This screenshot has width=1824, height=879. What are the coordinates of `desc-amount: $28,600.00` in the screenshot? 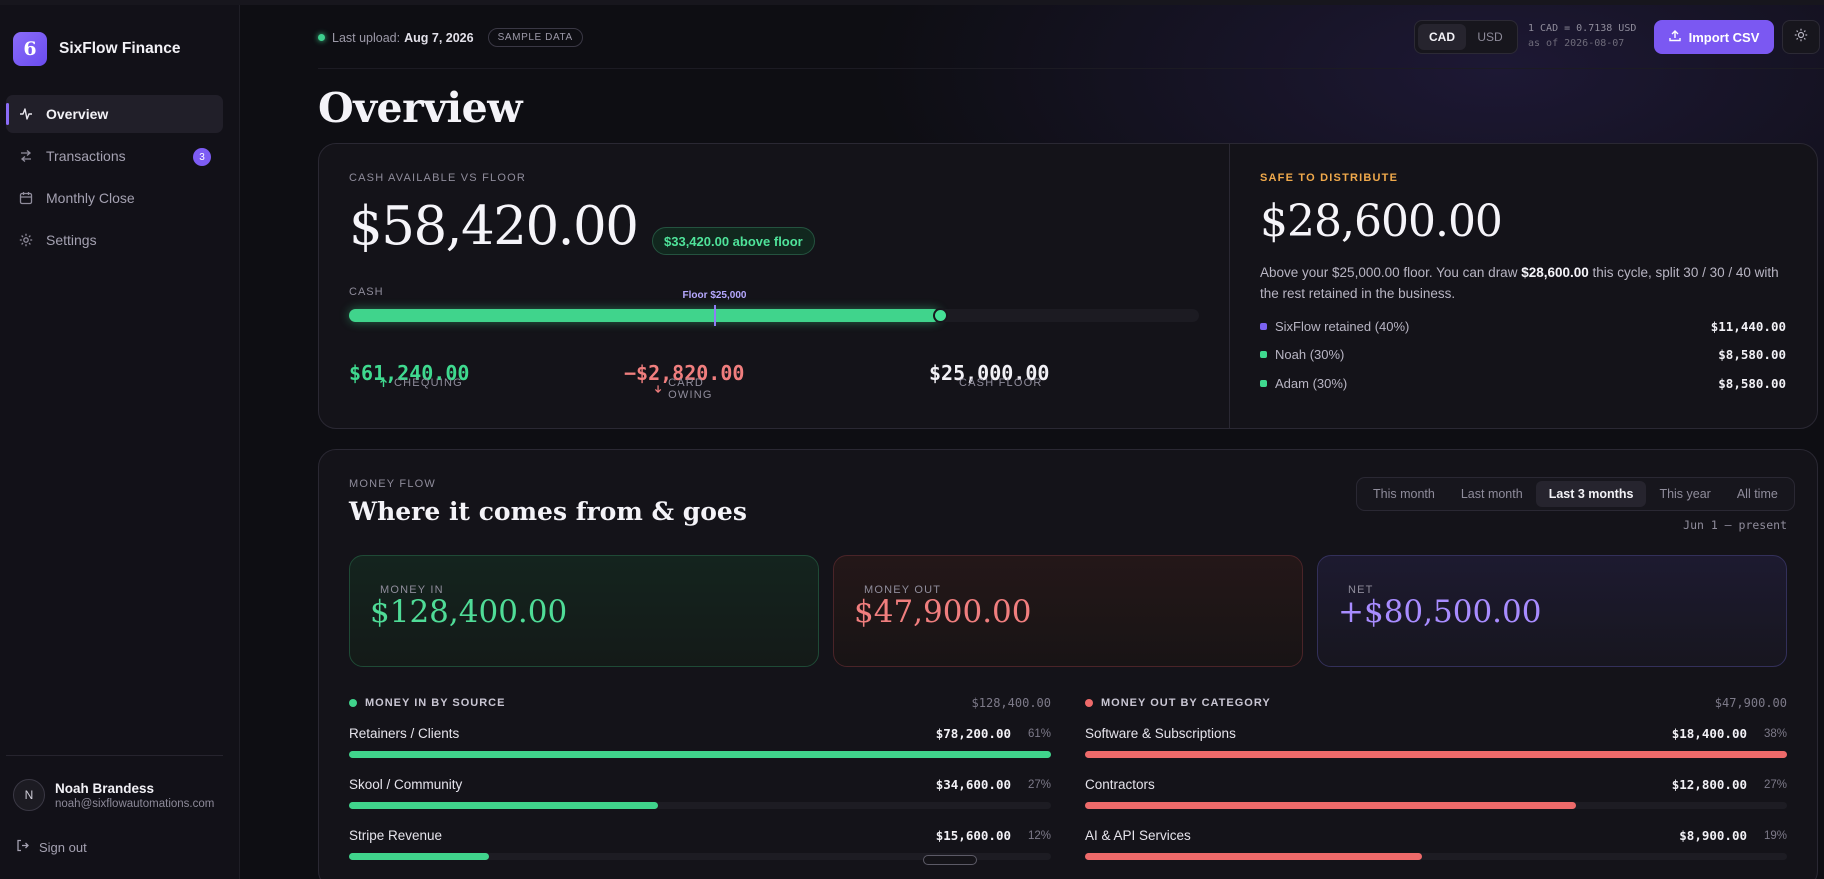 It's located at (1555, 272).